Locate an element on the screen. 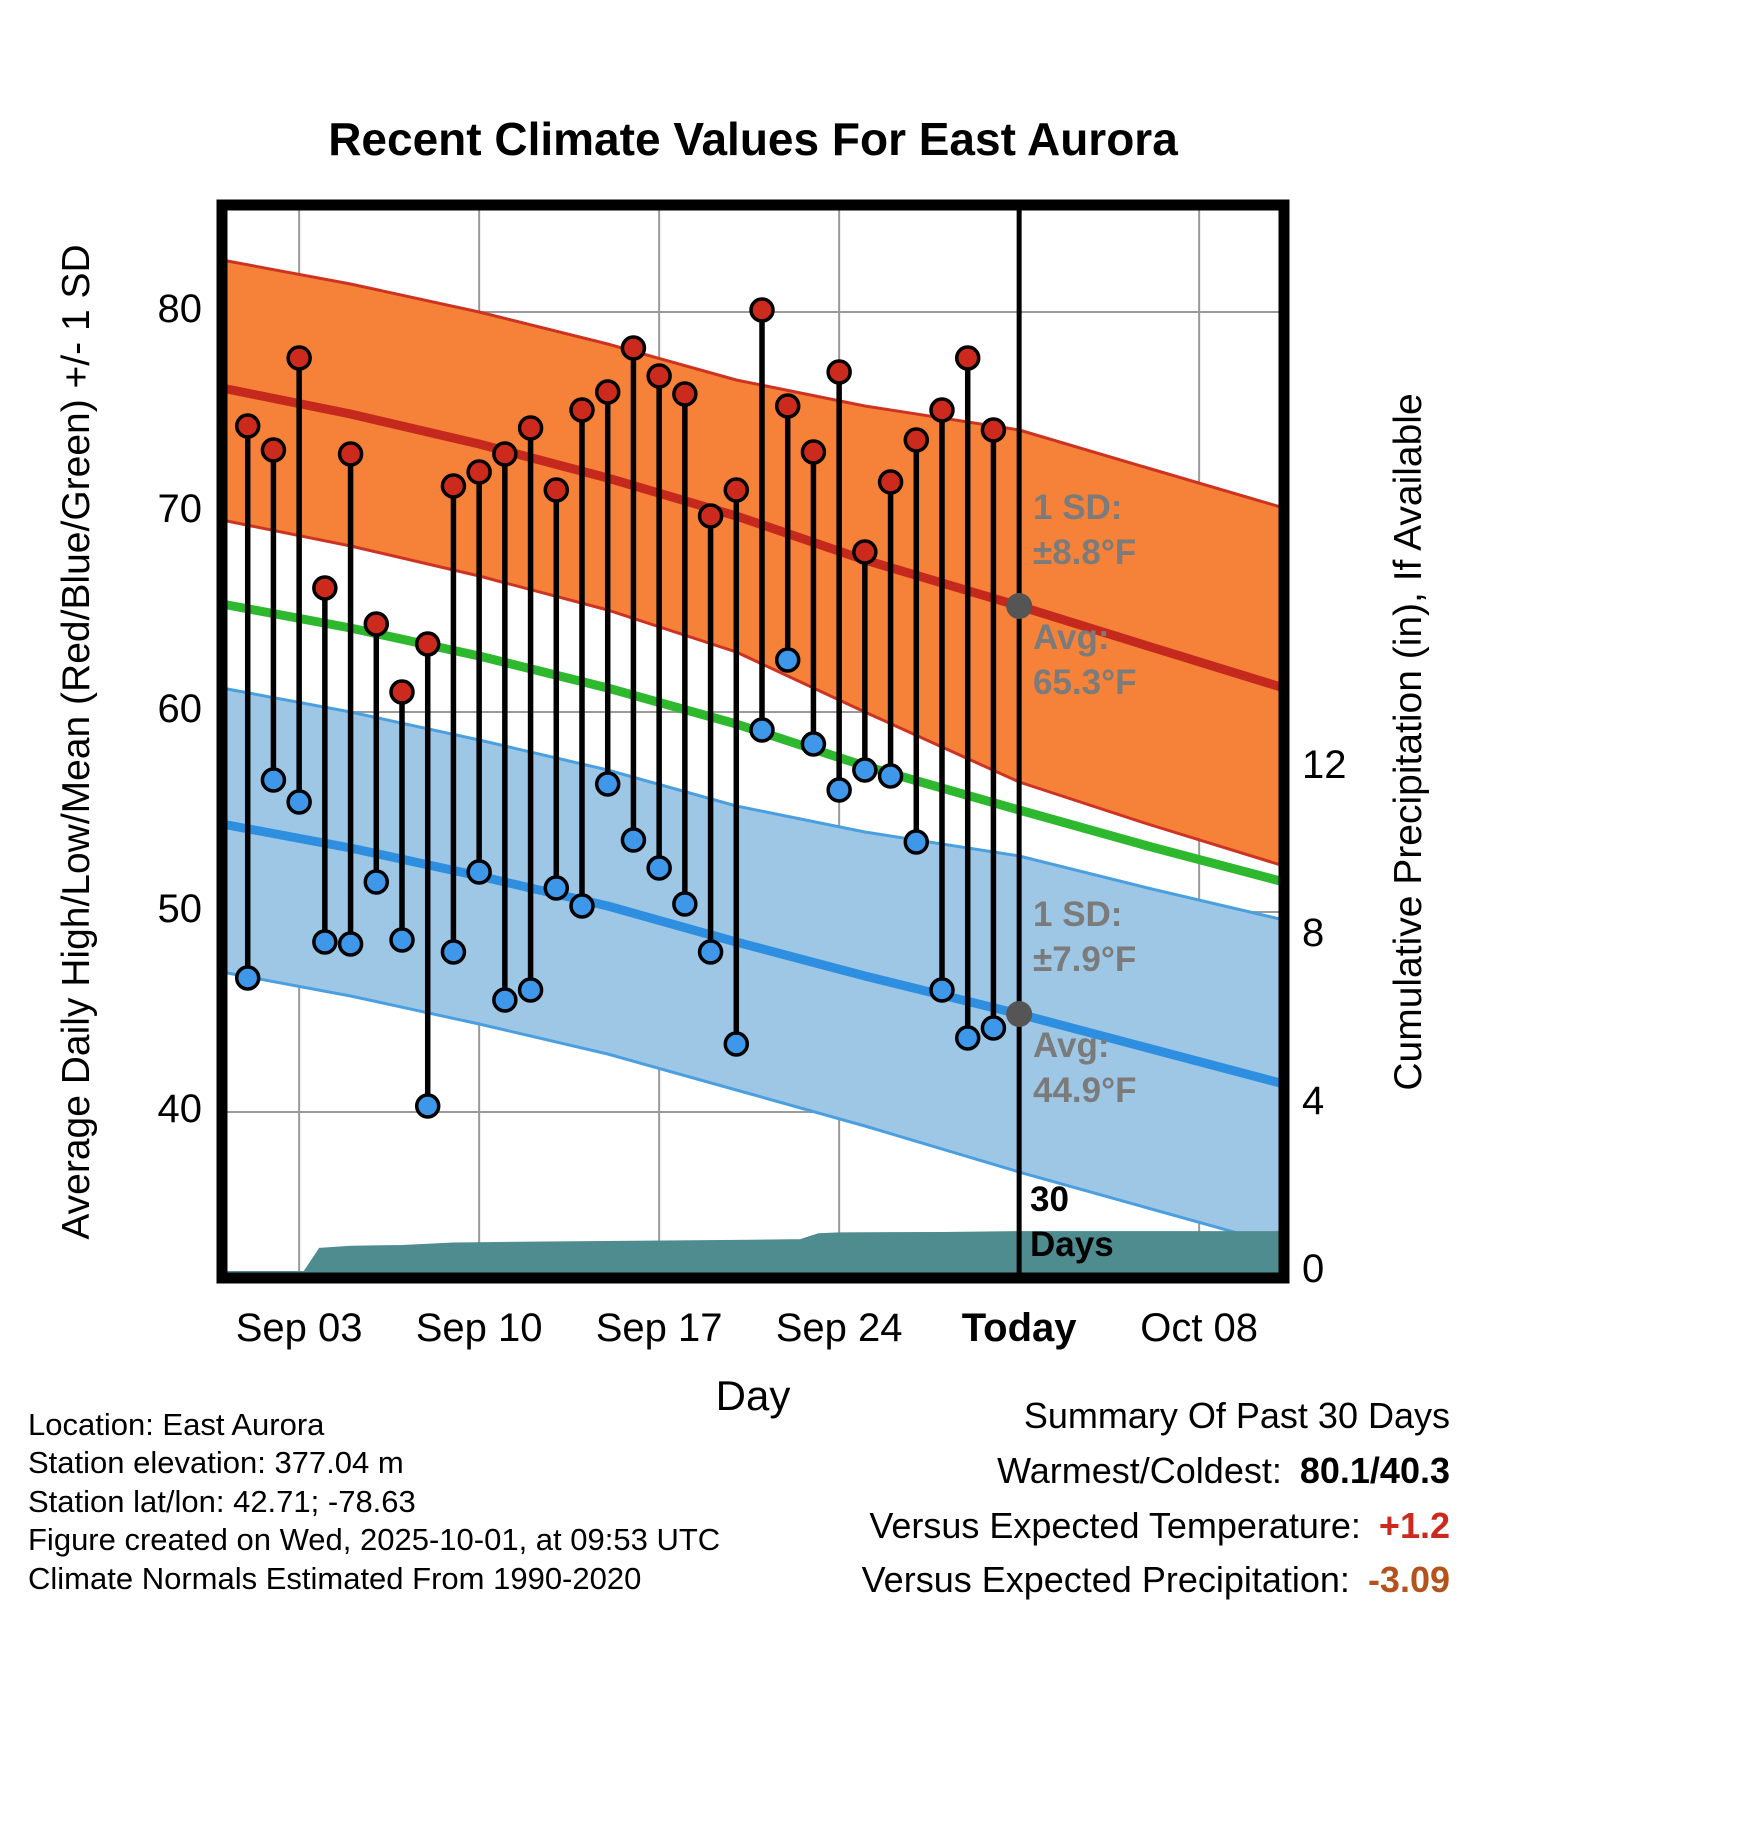 Image resolution: width=1748 pixels, height=1828 pixels. y-left-tick-40: 40 is located at coordinates (180, 1109).